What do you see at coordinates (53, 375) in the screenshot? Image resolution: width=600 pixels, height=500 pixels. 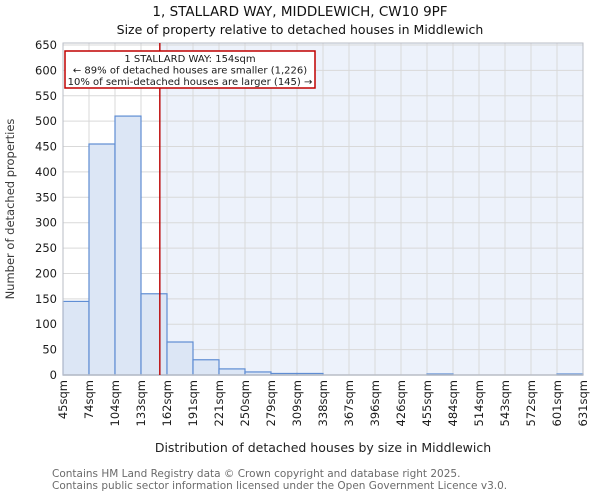 I see `y-axis-tick-label: 0` at bounding box center [53, 375].